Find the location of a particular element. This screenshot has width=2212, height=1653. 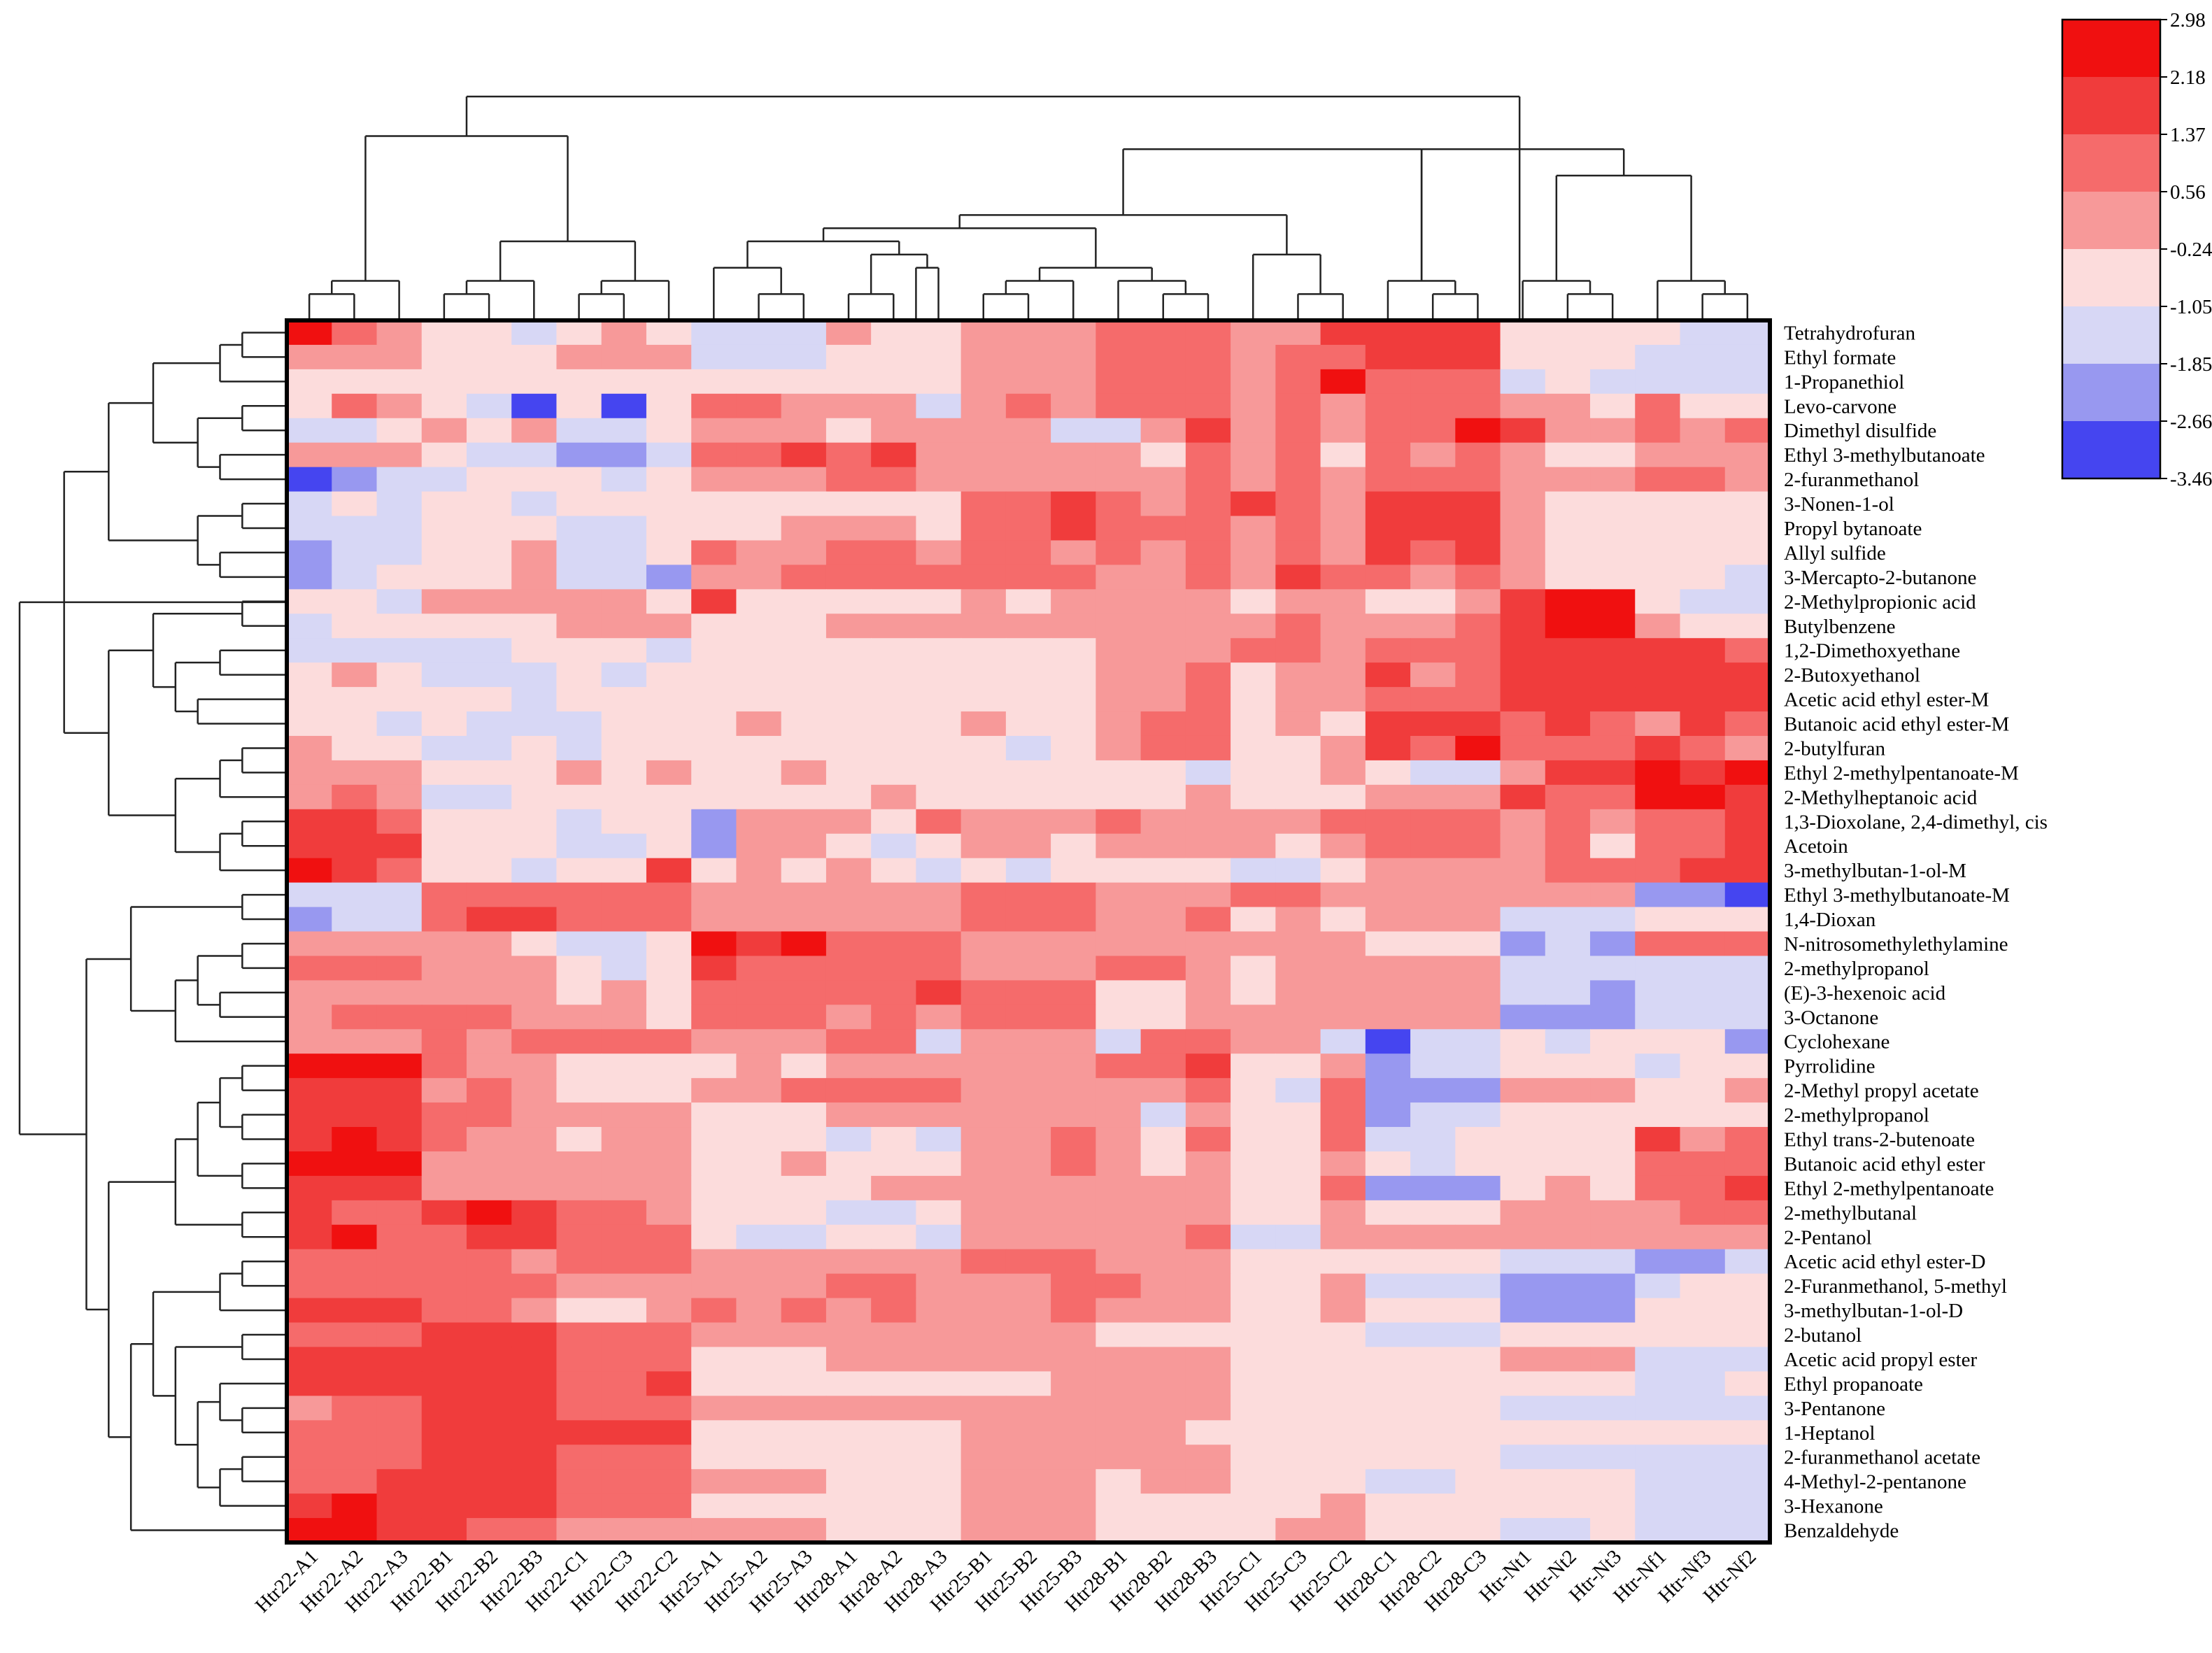

row-label: Propyl bytanoate is located at coordinates (1853, 529).